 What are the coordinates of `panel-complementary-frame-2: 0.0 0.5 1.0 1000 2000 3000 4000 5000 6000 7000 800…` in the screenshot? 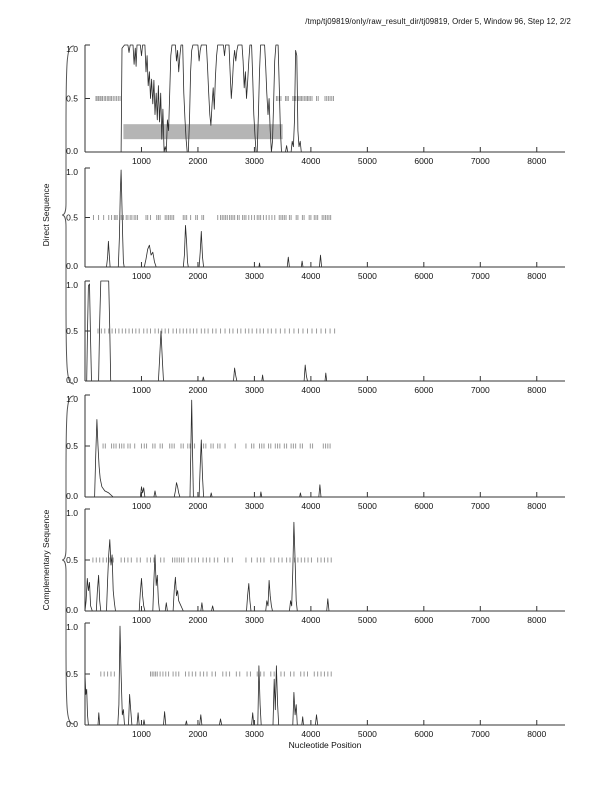 It's located at (331, 568).